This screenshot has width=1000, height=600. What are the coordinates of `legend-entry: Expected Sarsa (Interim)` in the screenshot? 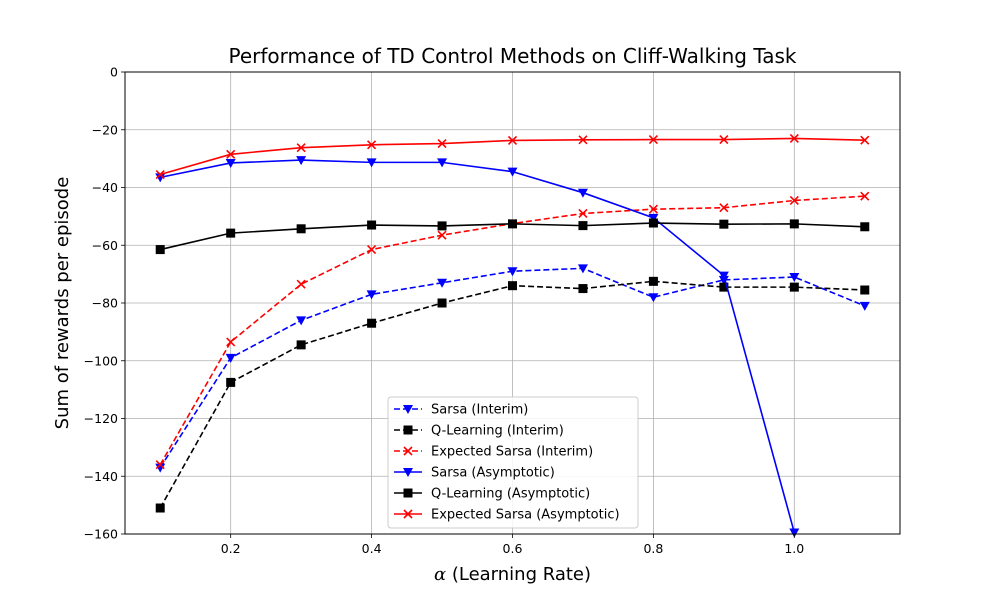 It's located at (493, 452).